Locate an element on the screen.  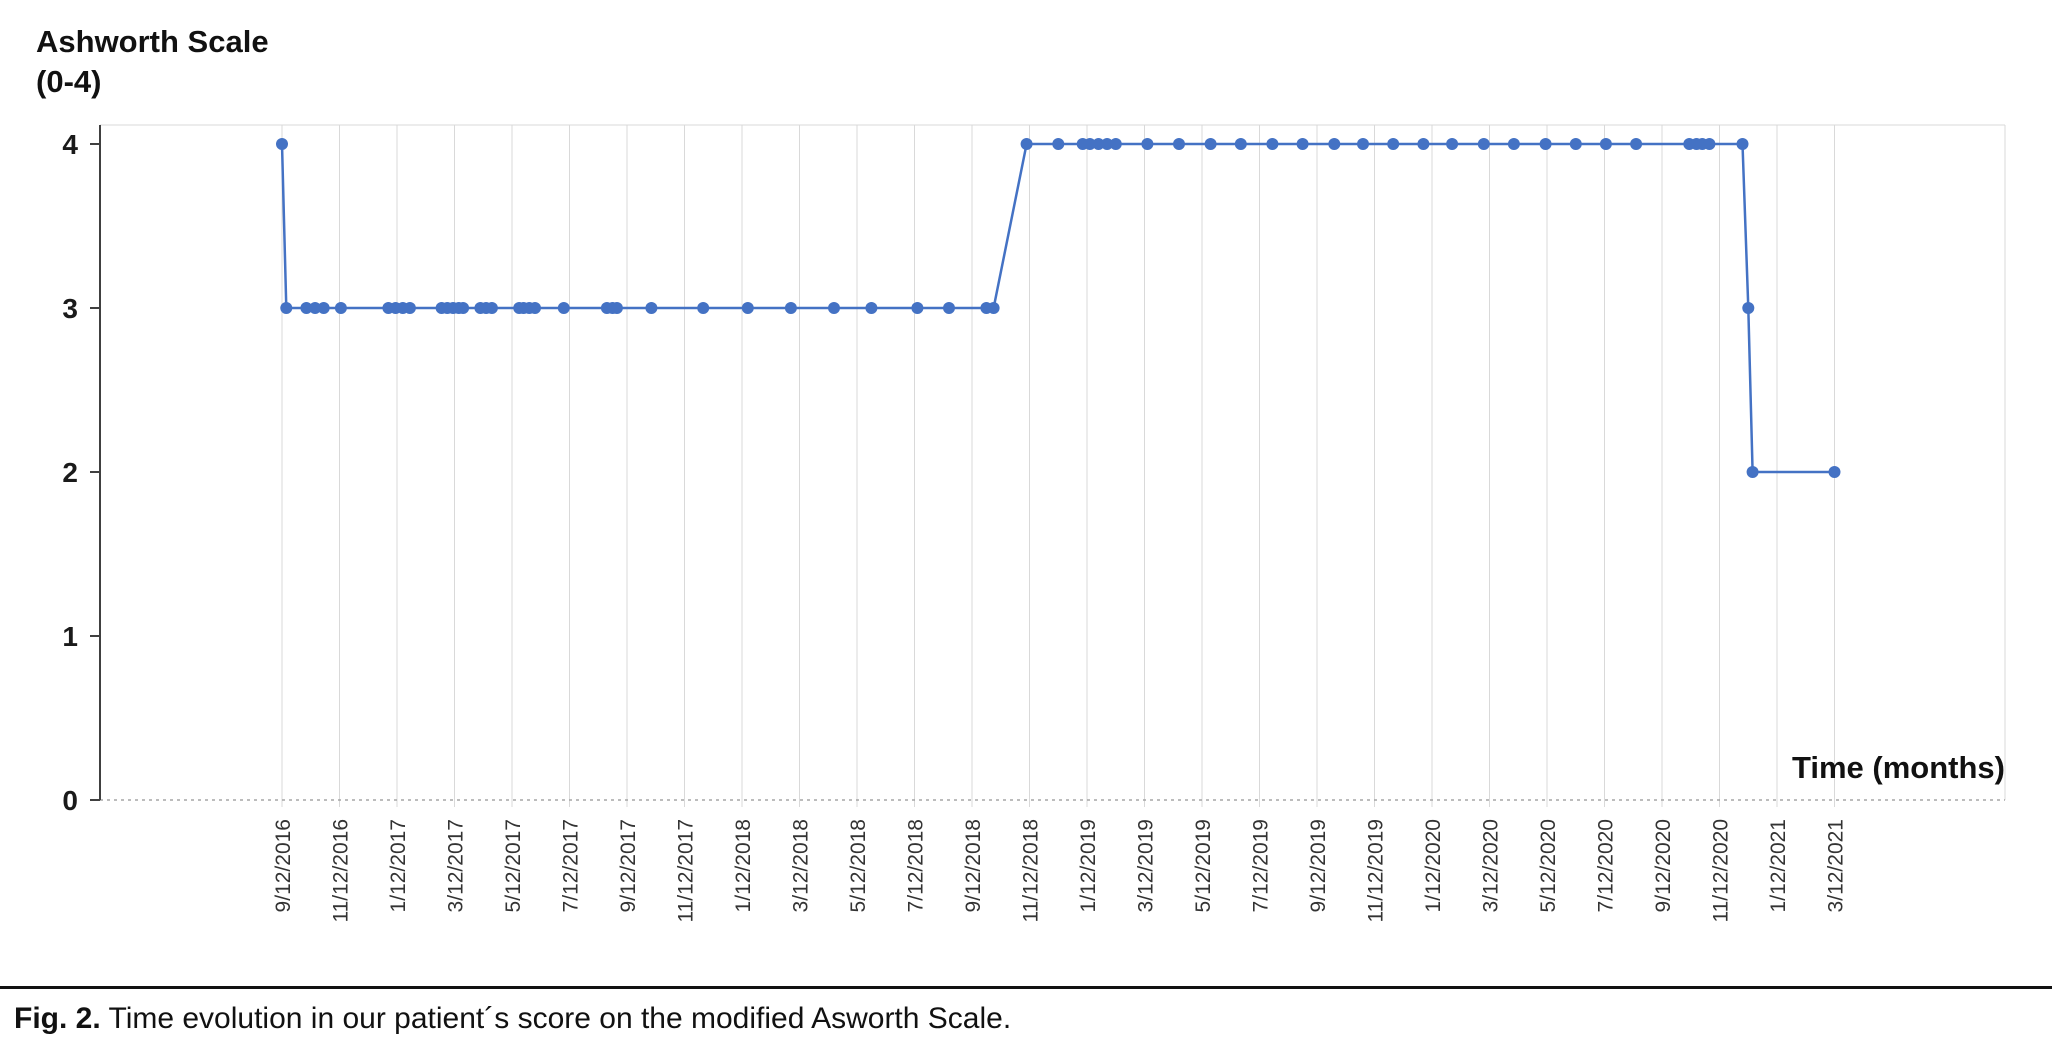
x-tick-label: 9/12/2020 is located at coordinates (1663, 865).